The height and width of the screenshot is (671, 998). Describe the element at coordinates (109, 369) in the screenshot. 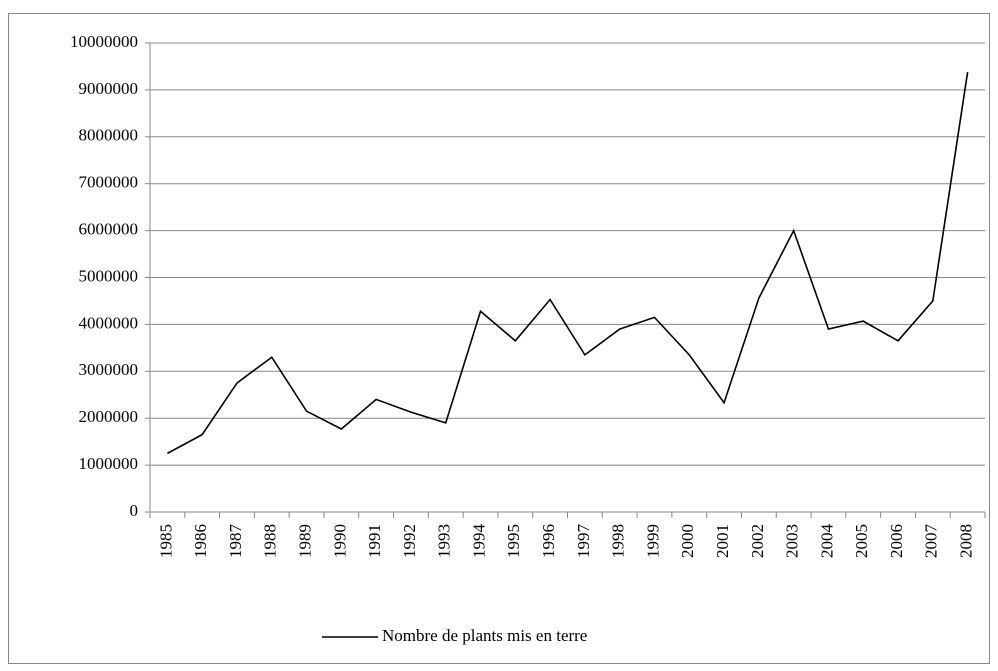

I see `y-tick-label: 3000000` at that location.